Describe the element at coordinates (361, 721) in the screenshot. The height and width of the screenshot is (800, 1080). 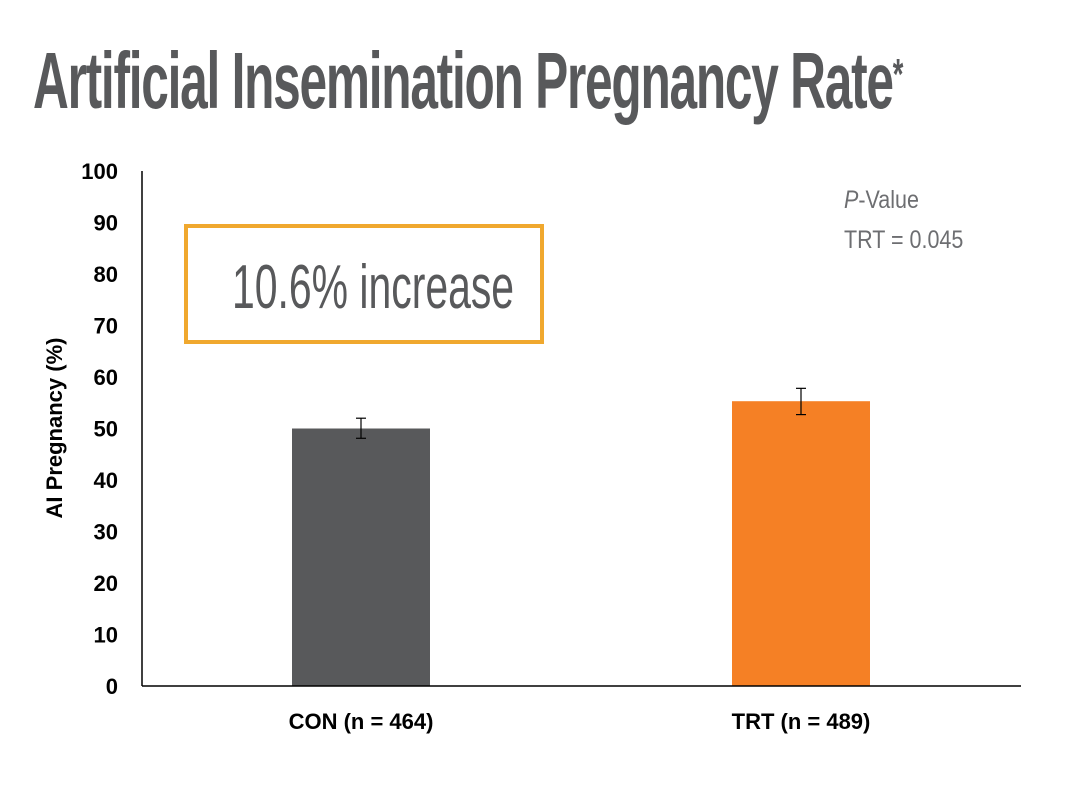
I see `x-category-label: CON (n = 464)` at that location.